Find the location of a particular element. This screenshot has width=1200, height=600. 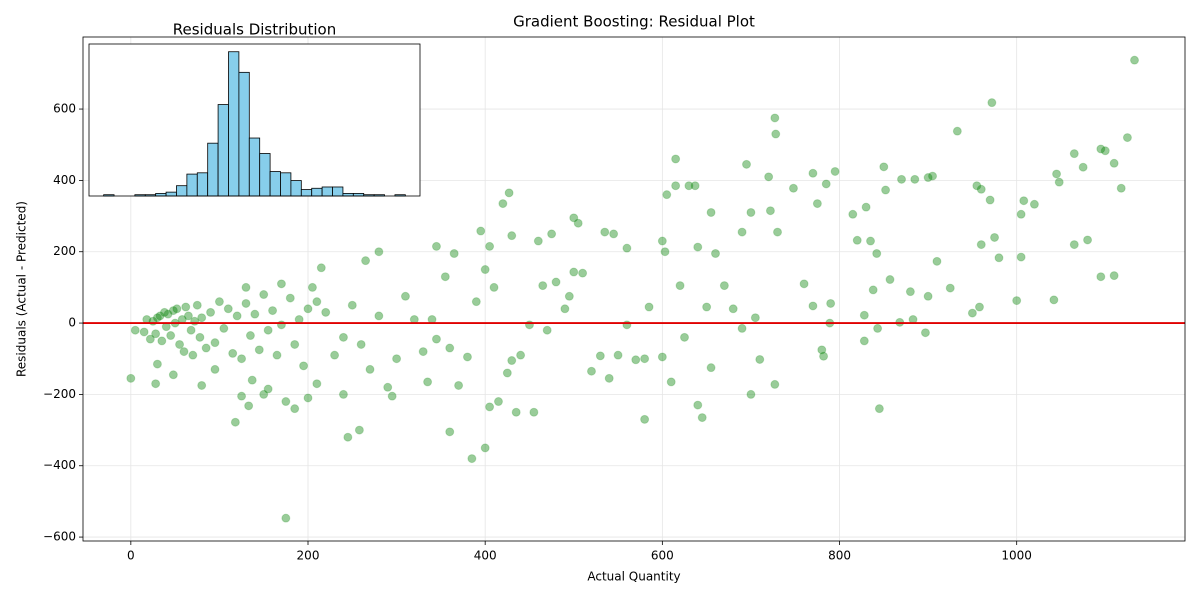

chart-title: Gradient Boosting: Residual Plot is located at coordinates (634, 22).